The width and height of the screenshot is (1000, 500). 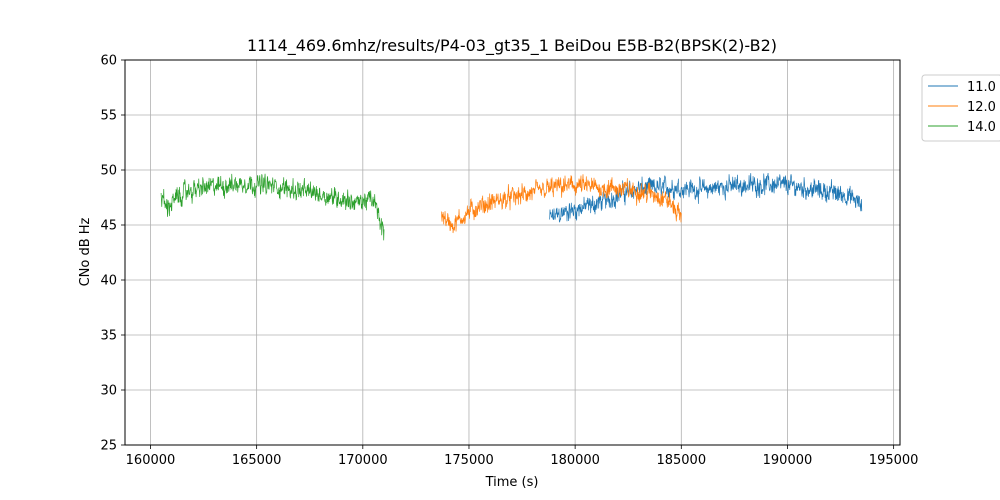 What do you see at coordinates (981, 87) in the screenshot?
I see `legend-label: 11.0` at bounding box center [981, 87].